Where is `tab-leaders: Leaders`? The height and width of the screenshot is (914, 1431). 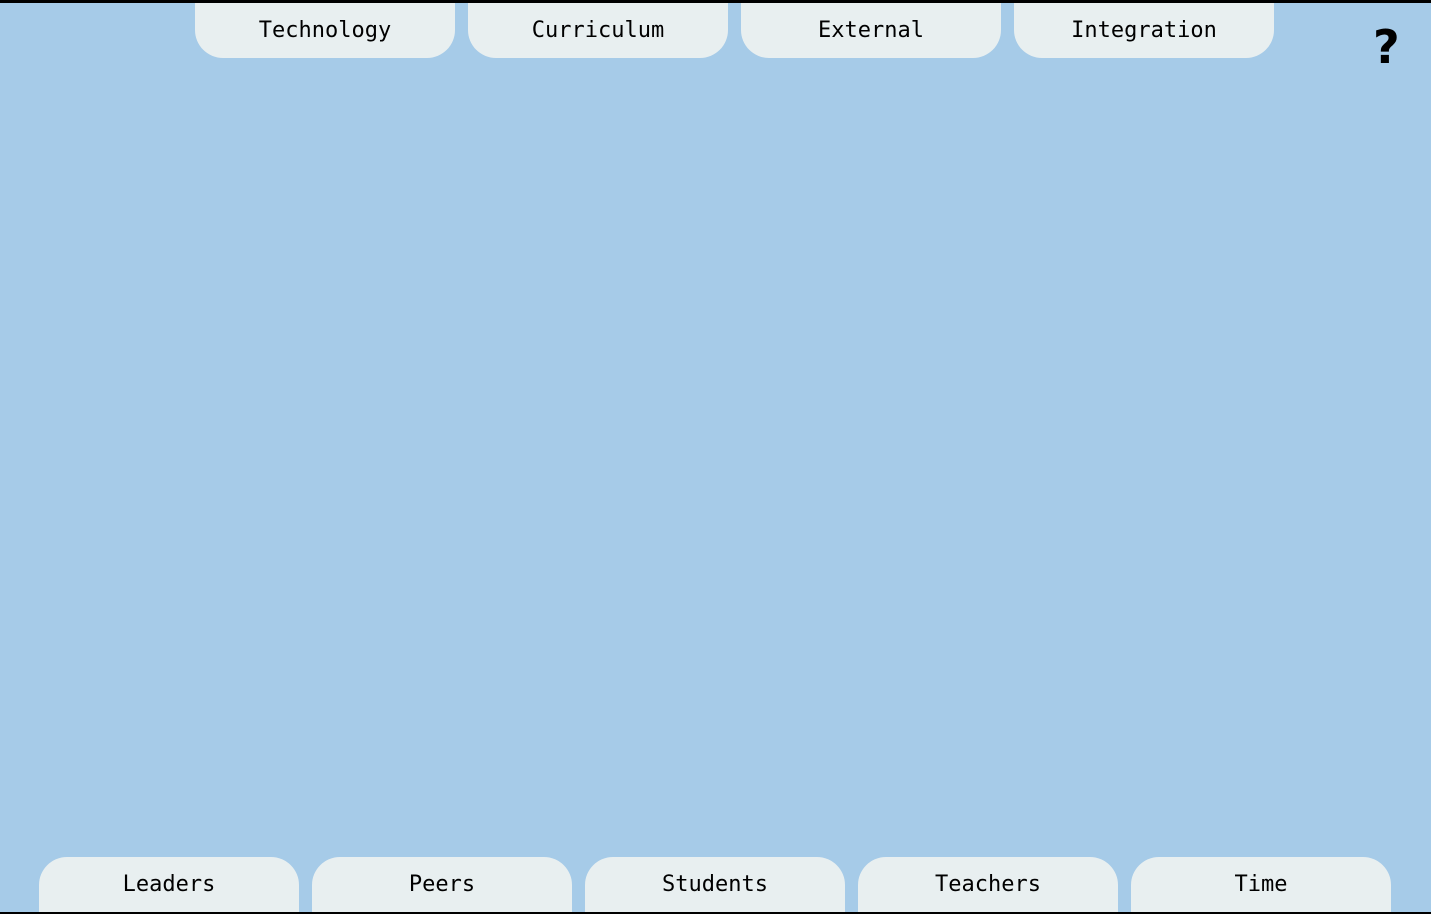
tab-leaders: Leaders is located at coordinates (169, 884).